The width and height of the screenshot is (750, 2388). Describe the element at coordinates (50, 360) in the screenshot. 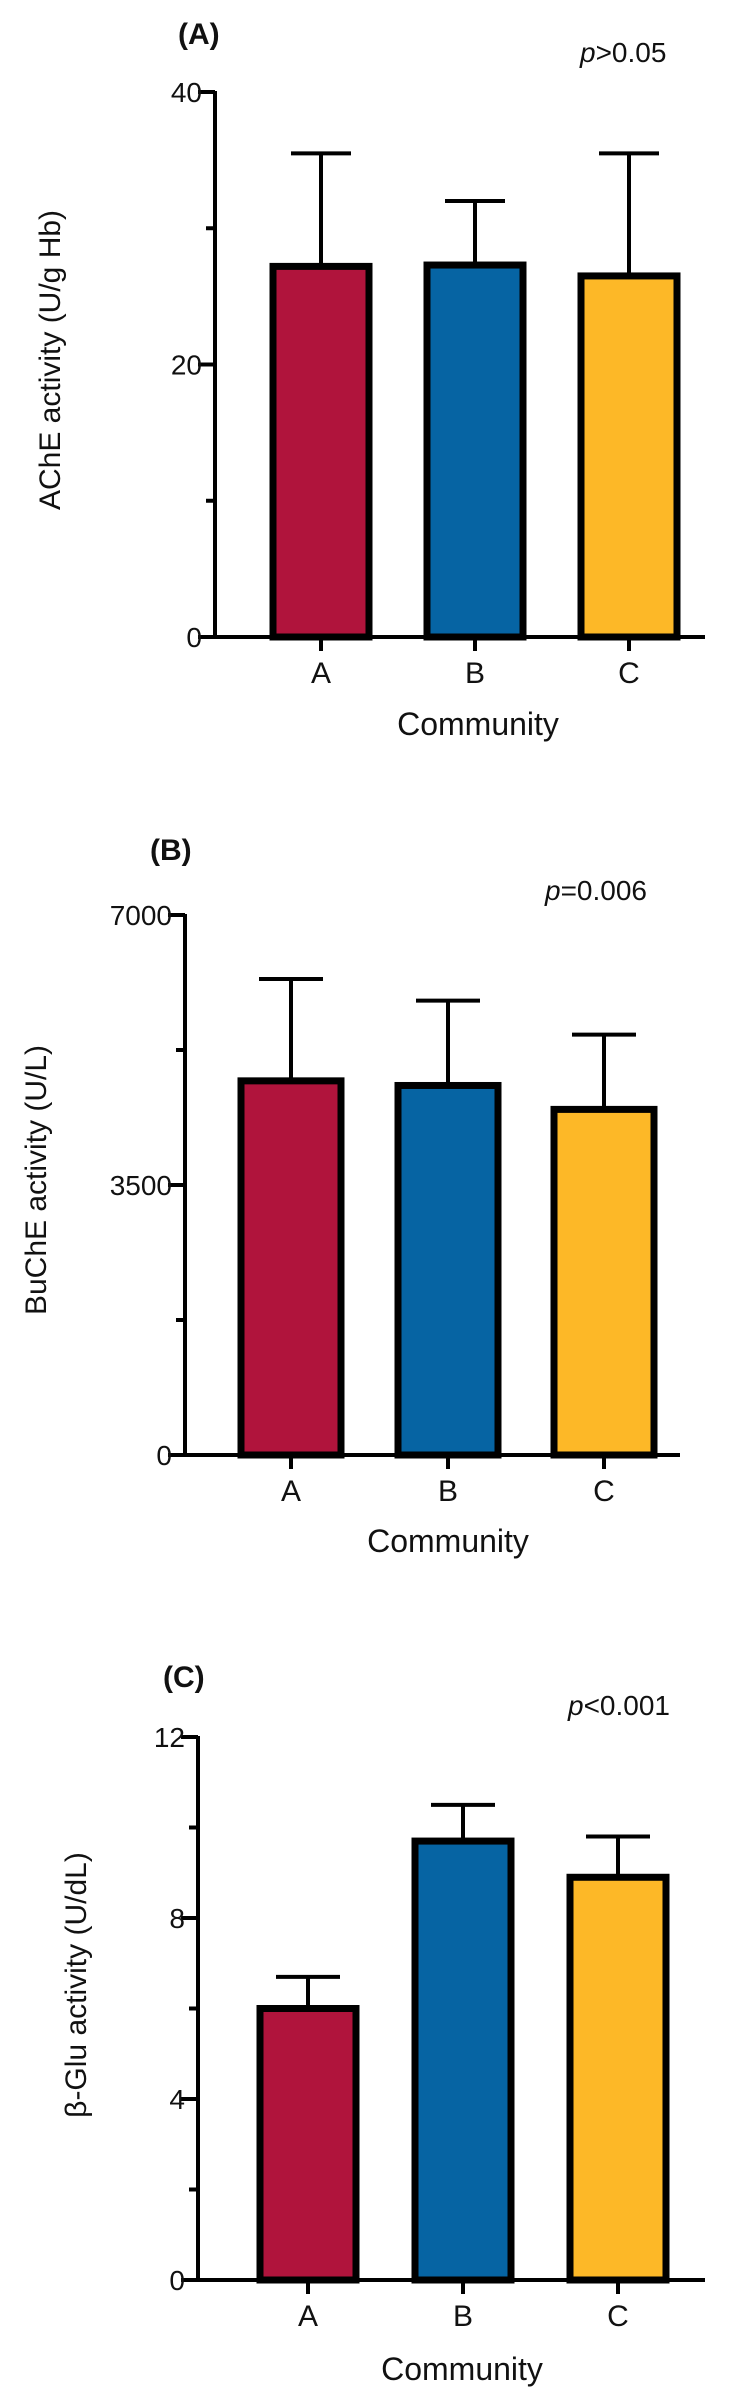

I see `y-axis-label: AChE activity (U/g Hb)` at that location.